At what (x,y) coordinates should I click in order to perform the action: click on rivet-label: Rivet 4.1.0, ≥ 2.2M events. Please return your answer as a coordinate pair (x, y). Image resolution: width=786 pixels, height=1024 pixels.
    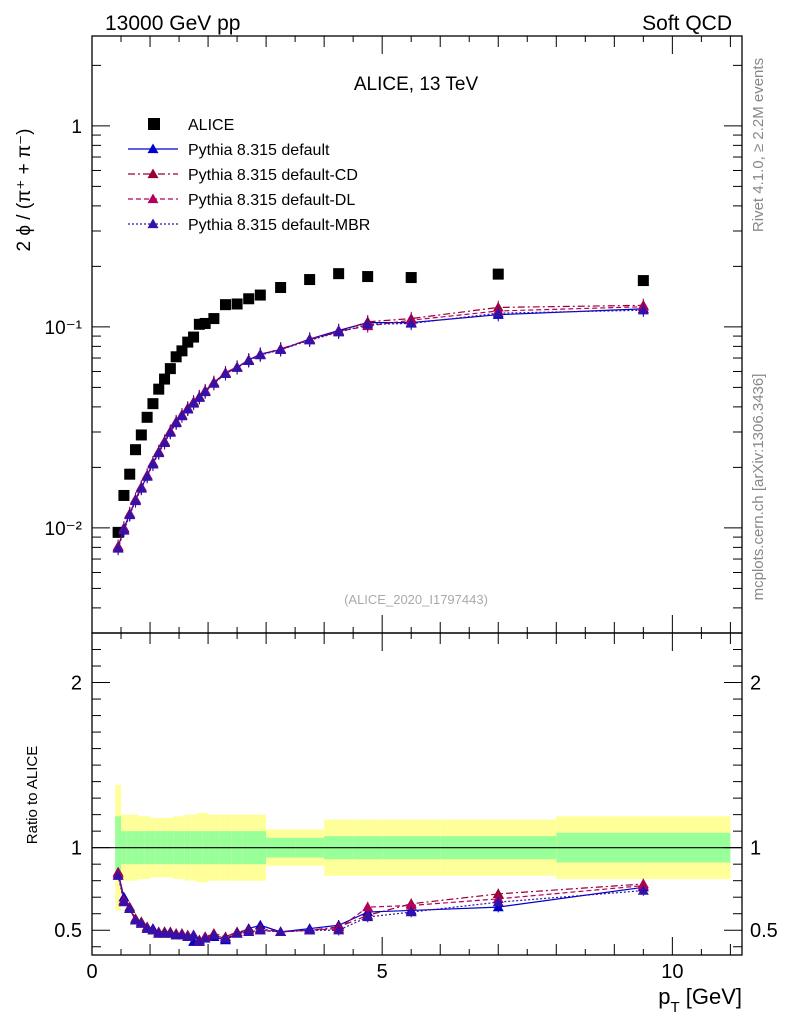
    Looking at the image, I should click on (758, 145).